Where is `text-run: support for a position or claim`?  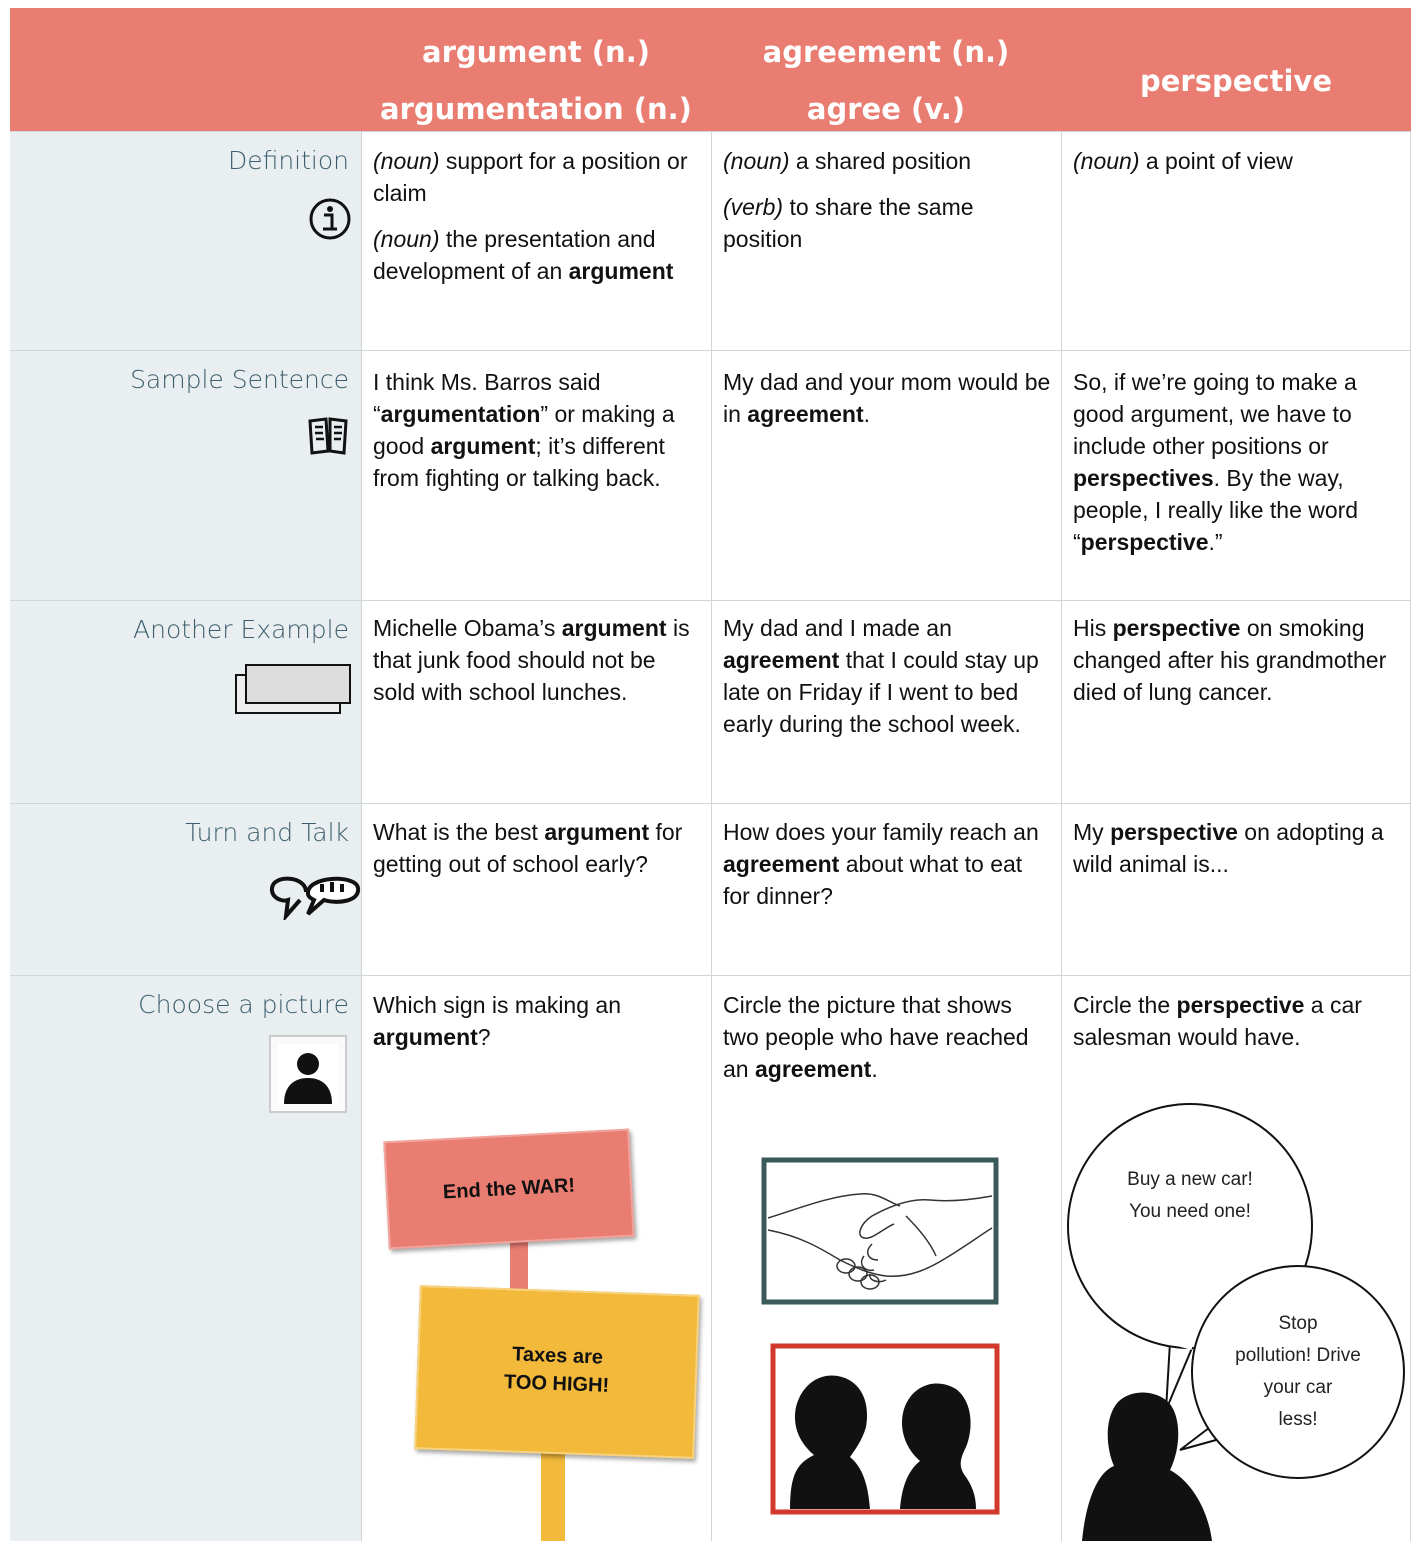 text-run: support for a position or claim is located at coordinates (530, 177).